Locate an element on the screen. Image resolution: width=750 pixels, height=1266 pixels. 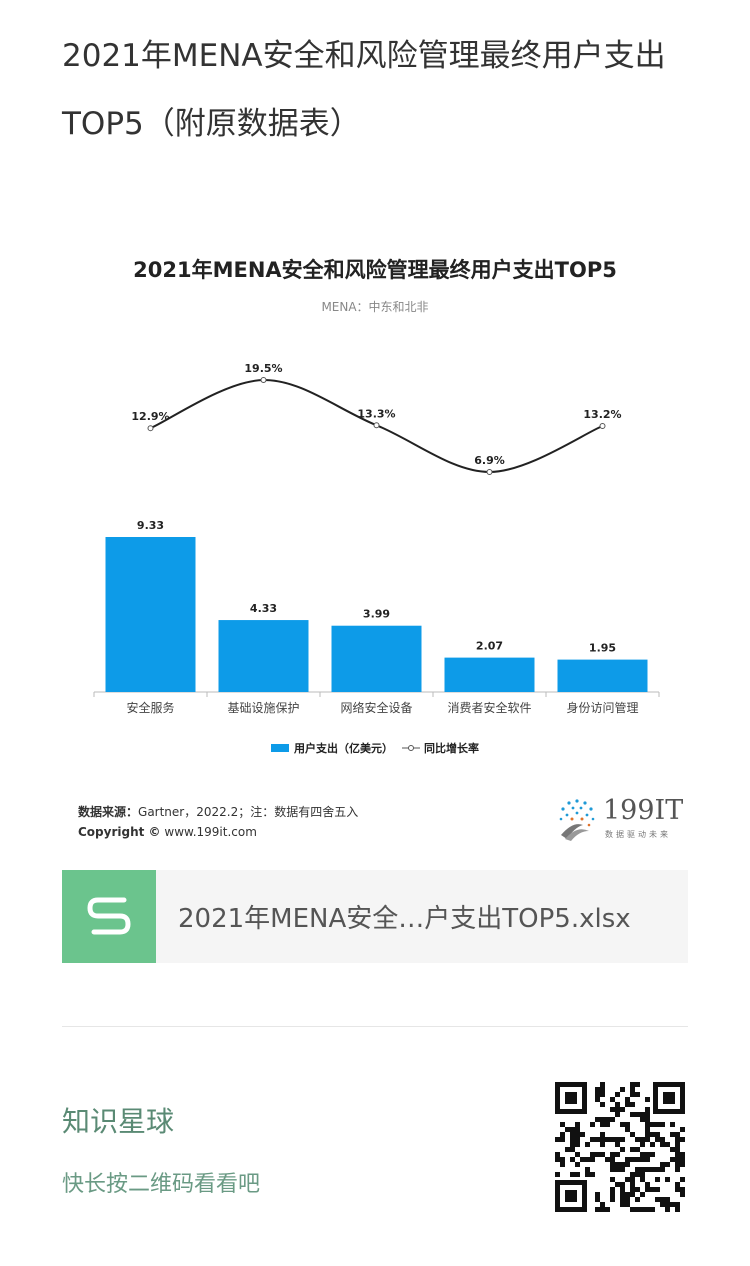
bar-value-label: 3.99 is located at coordinates (376, 614).